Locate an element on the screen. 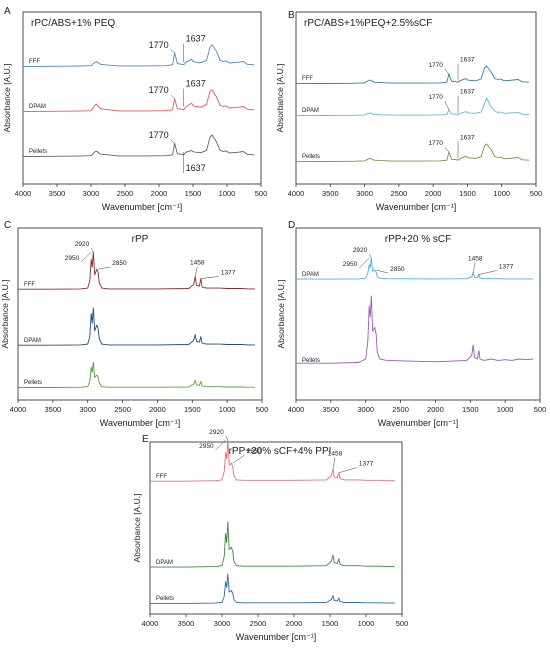 The width and height of the screenshot is (550, 664). panel-letter: C is located at coordinates (7, 225).